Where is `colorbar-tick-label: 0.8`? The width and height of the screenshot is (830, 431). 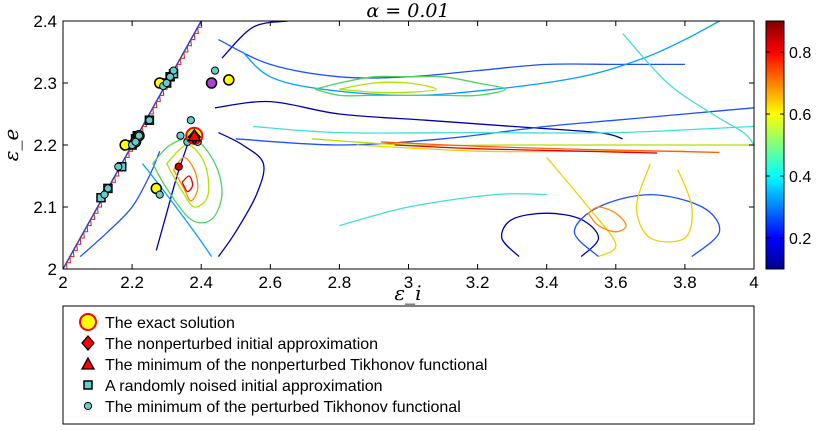 colorbar-tick-label: 0.8 is located at coordinates (800, 53).